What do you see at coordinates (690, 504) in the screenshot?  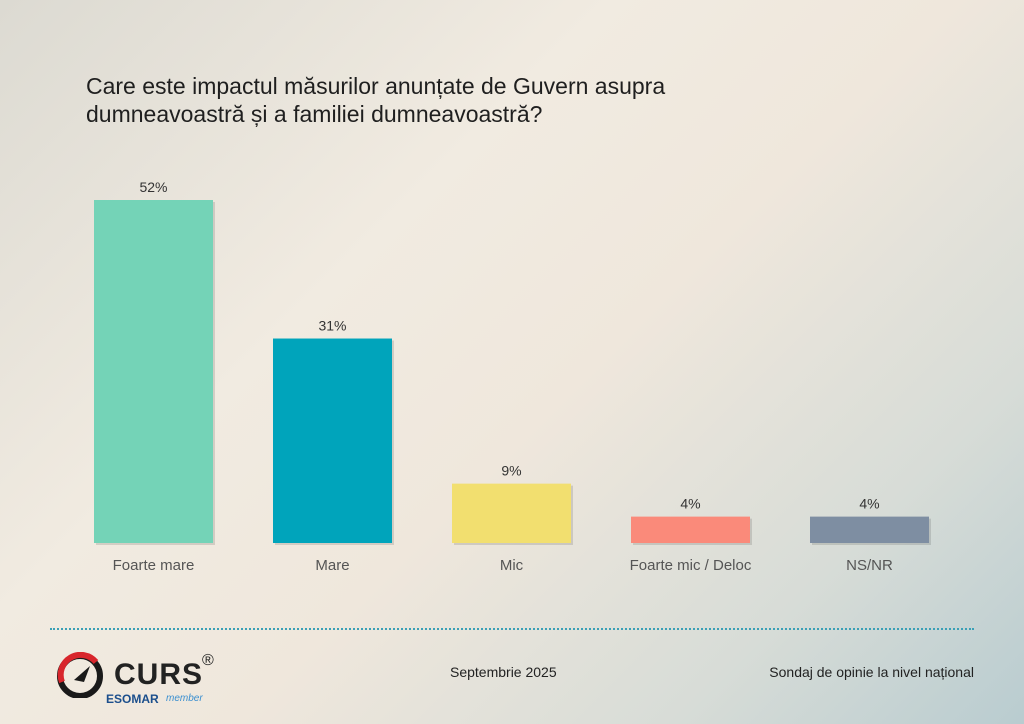 I see `value-label-3: 4%` at bounding box center [690, 504].